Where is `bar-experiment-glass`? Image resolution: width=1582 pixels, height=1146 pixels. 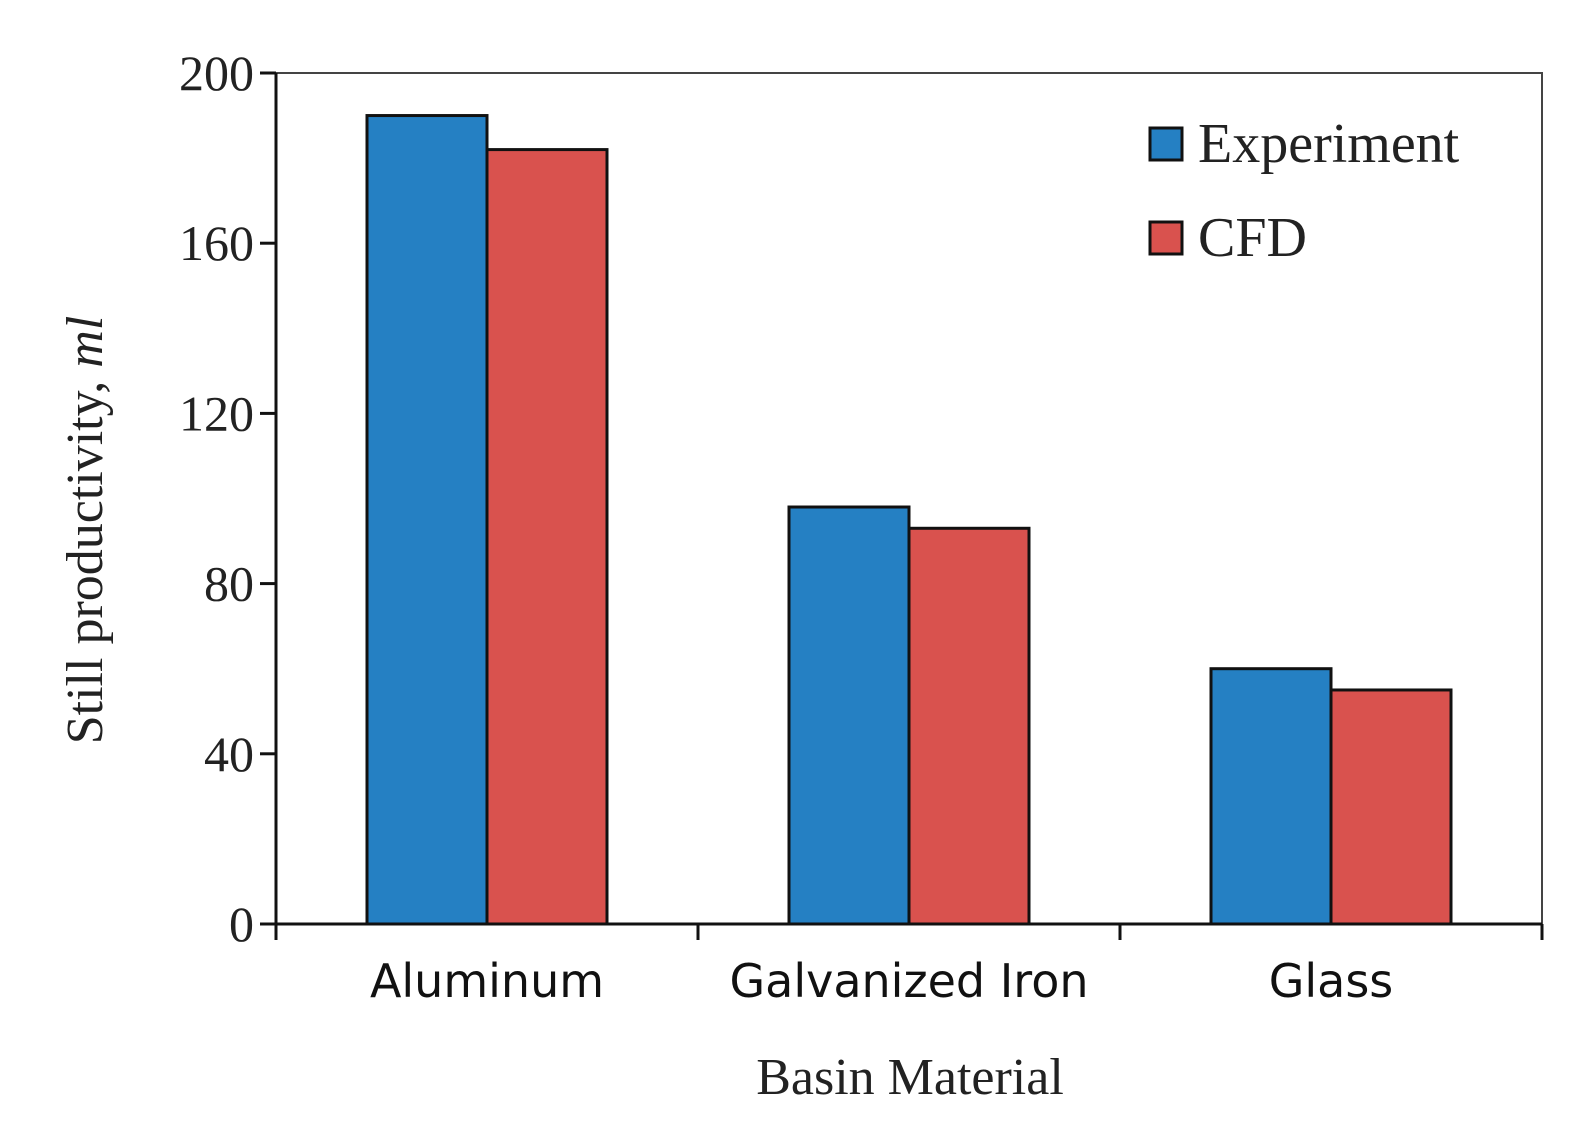 bar-experiment-glass is located at coordinates (1271, 796).